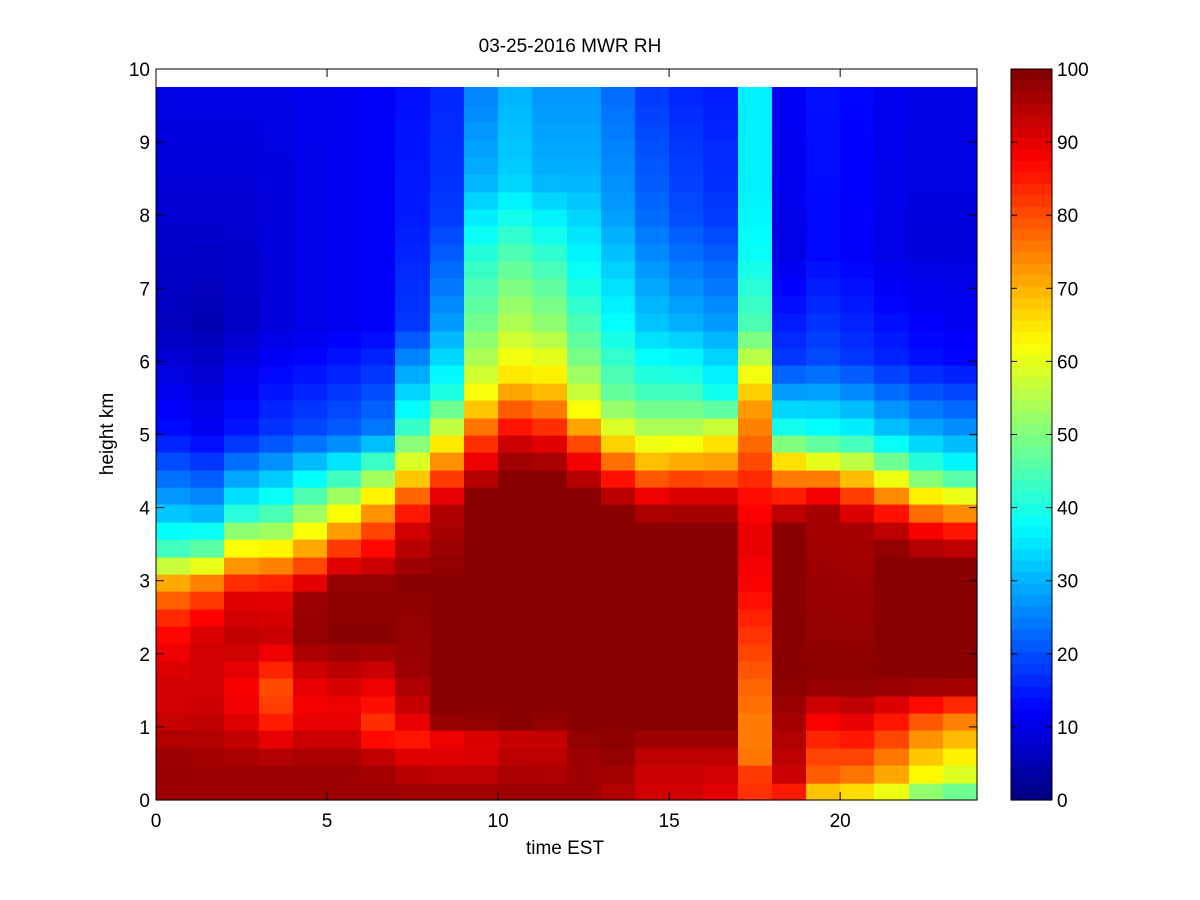 The width and height of the screenshot is (1200, 900). Describe the element at coordinates (1062, 801) in the screenshot. I see `colorbar-tick-label: 0` at that location.